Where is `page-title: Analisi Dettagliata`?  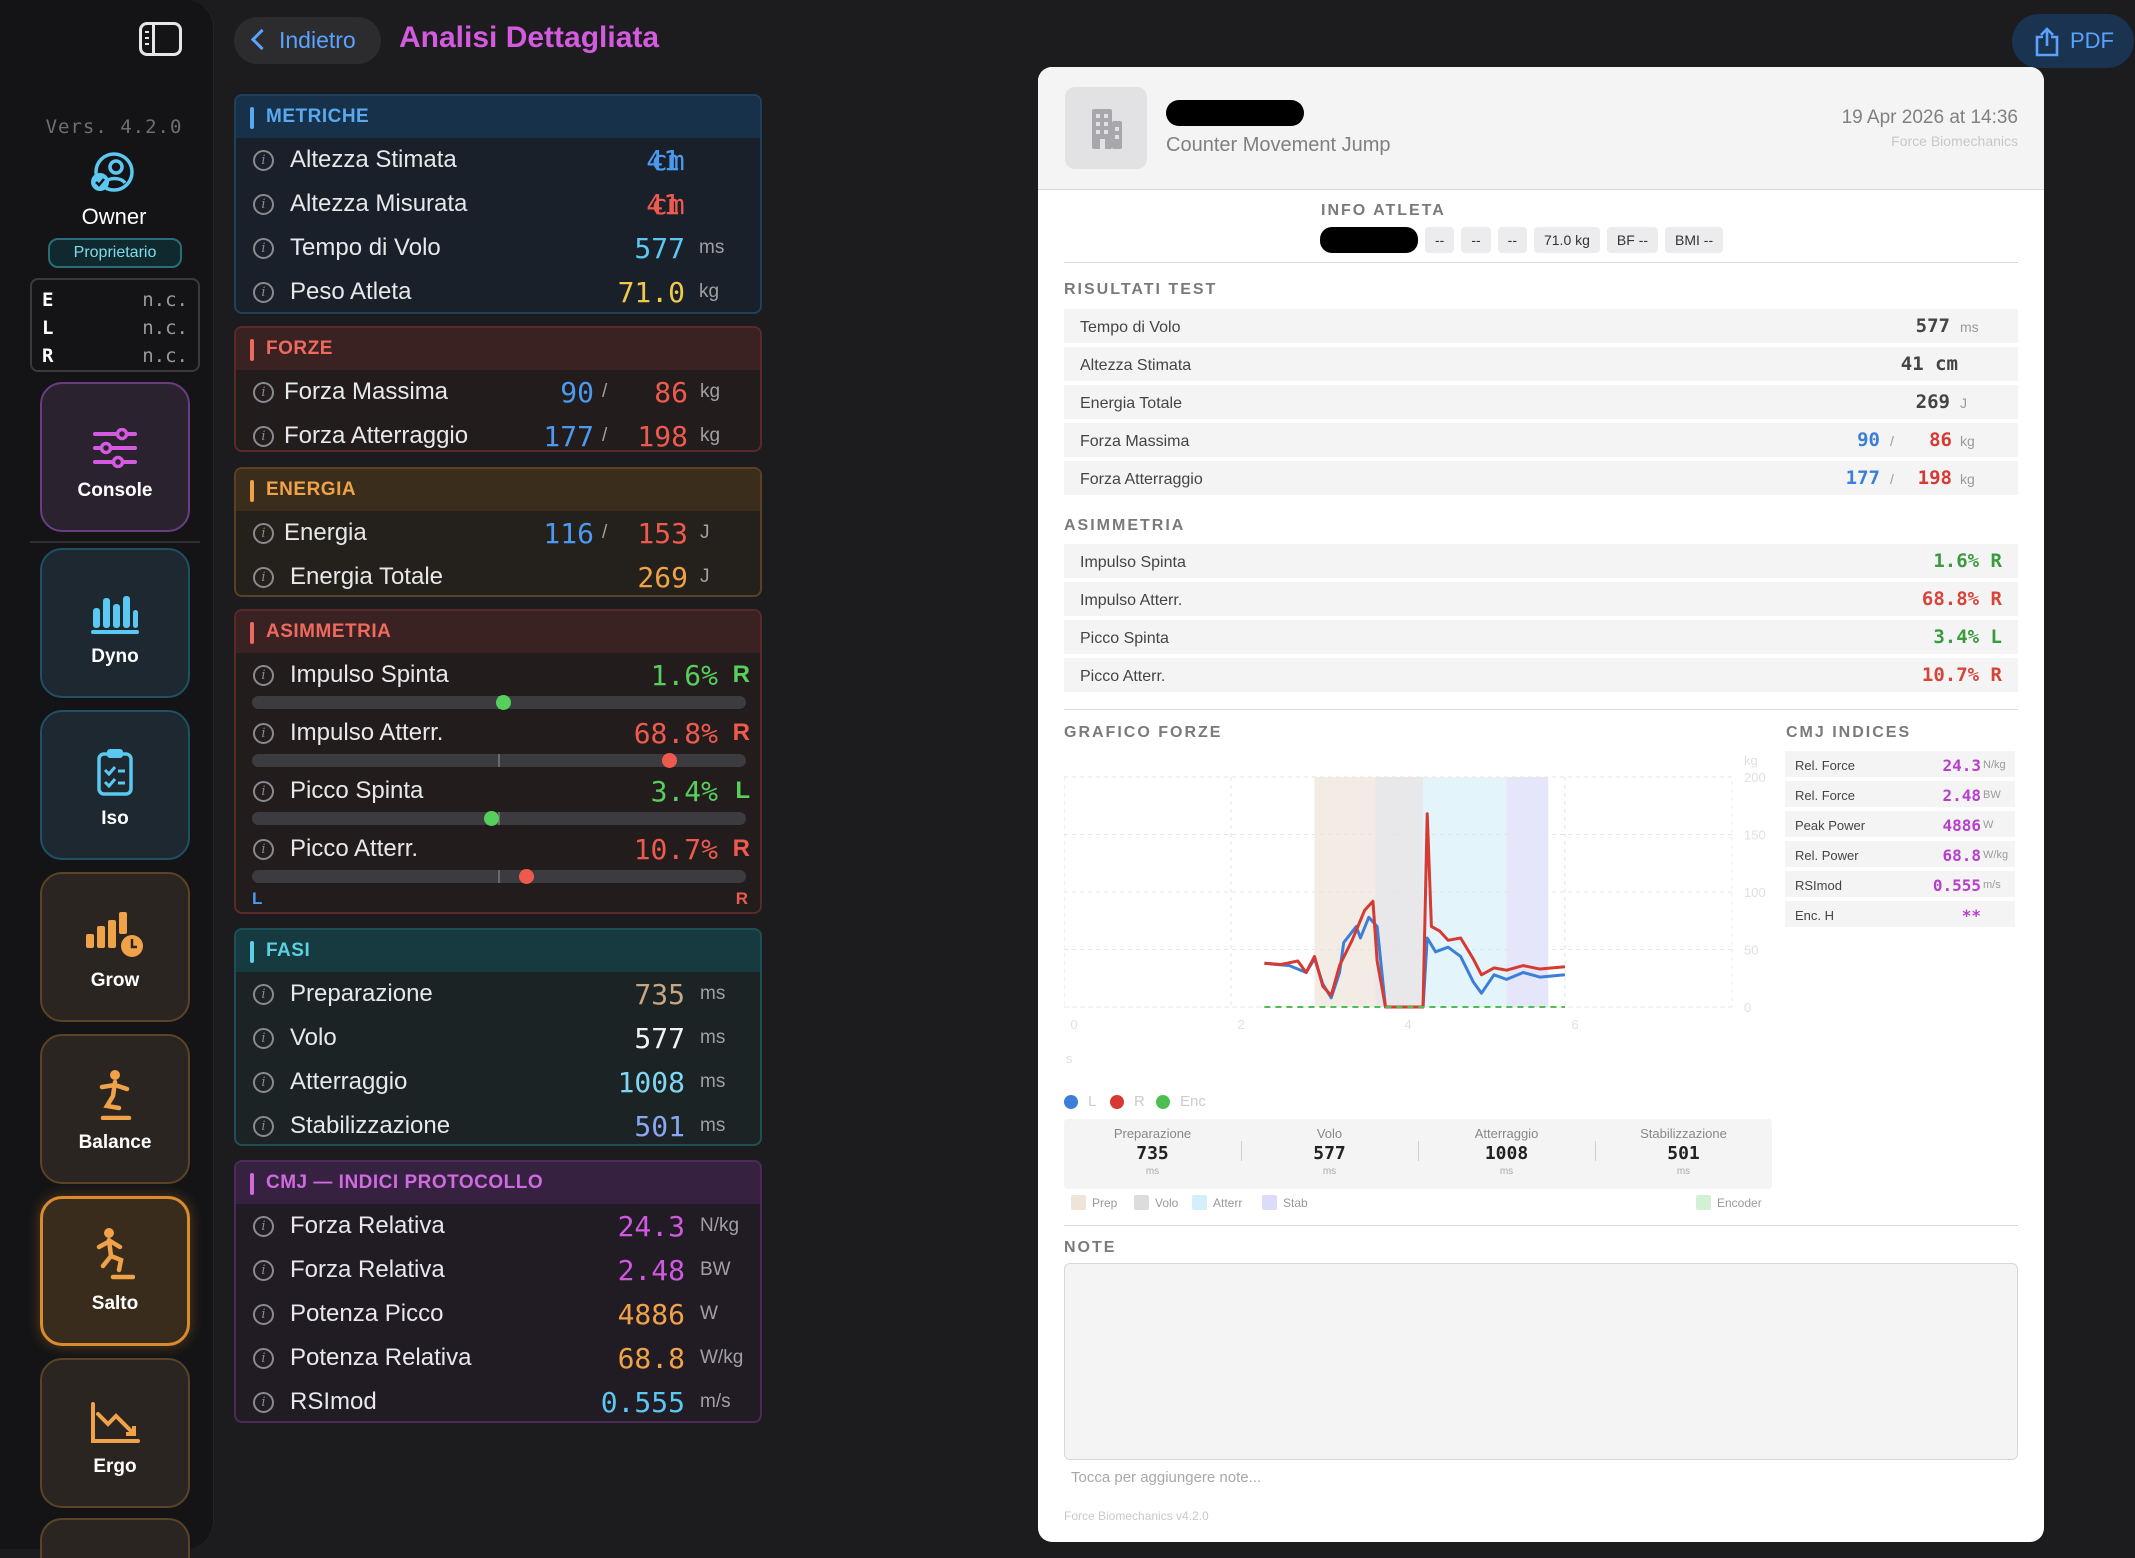
page-title: Analisi Dettagliata is located at coordinates (529, 37).